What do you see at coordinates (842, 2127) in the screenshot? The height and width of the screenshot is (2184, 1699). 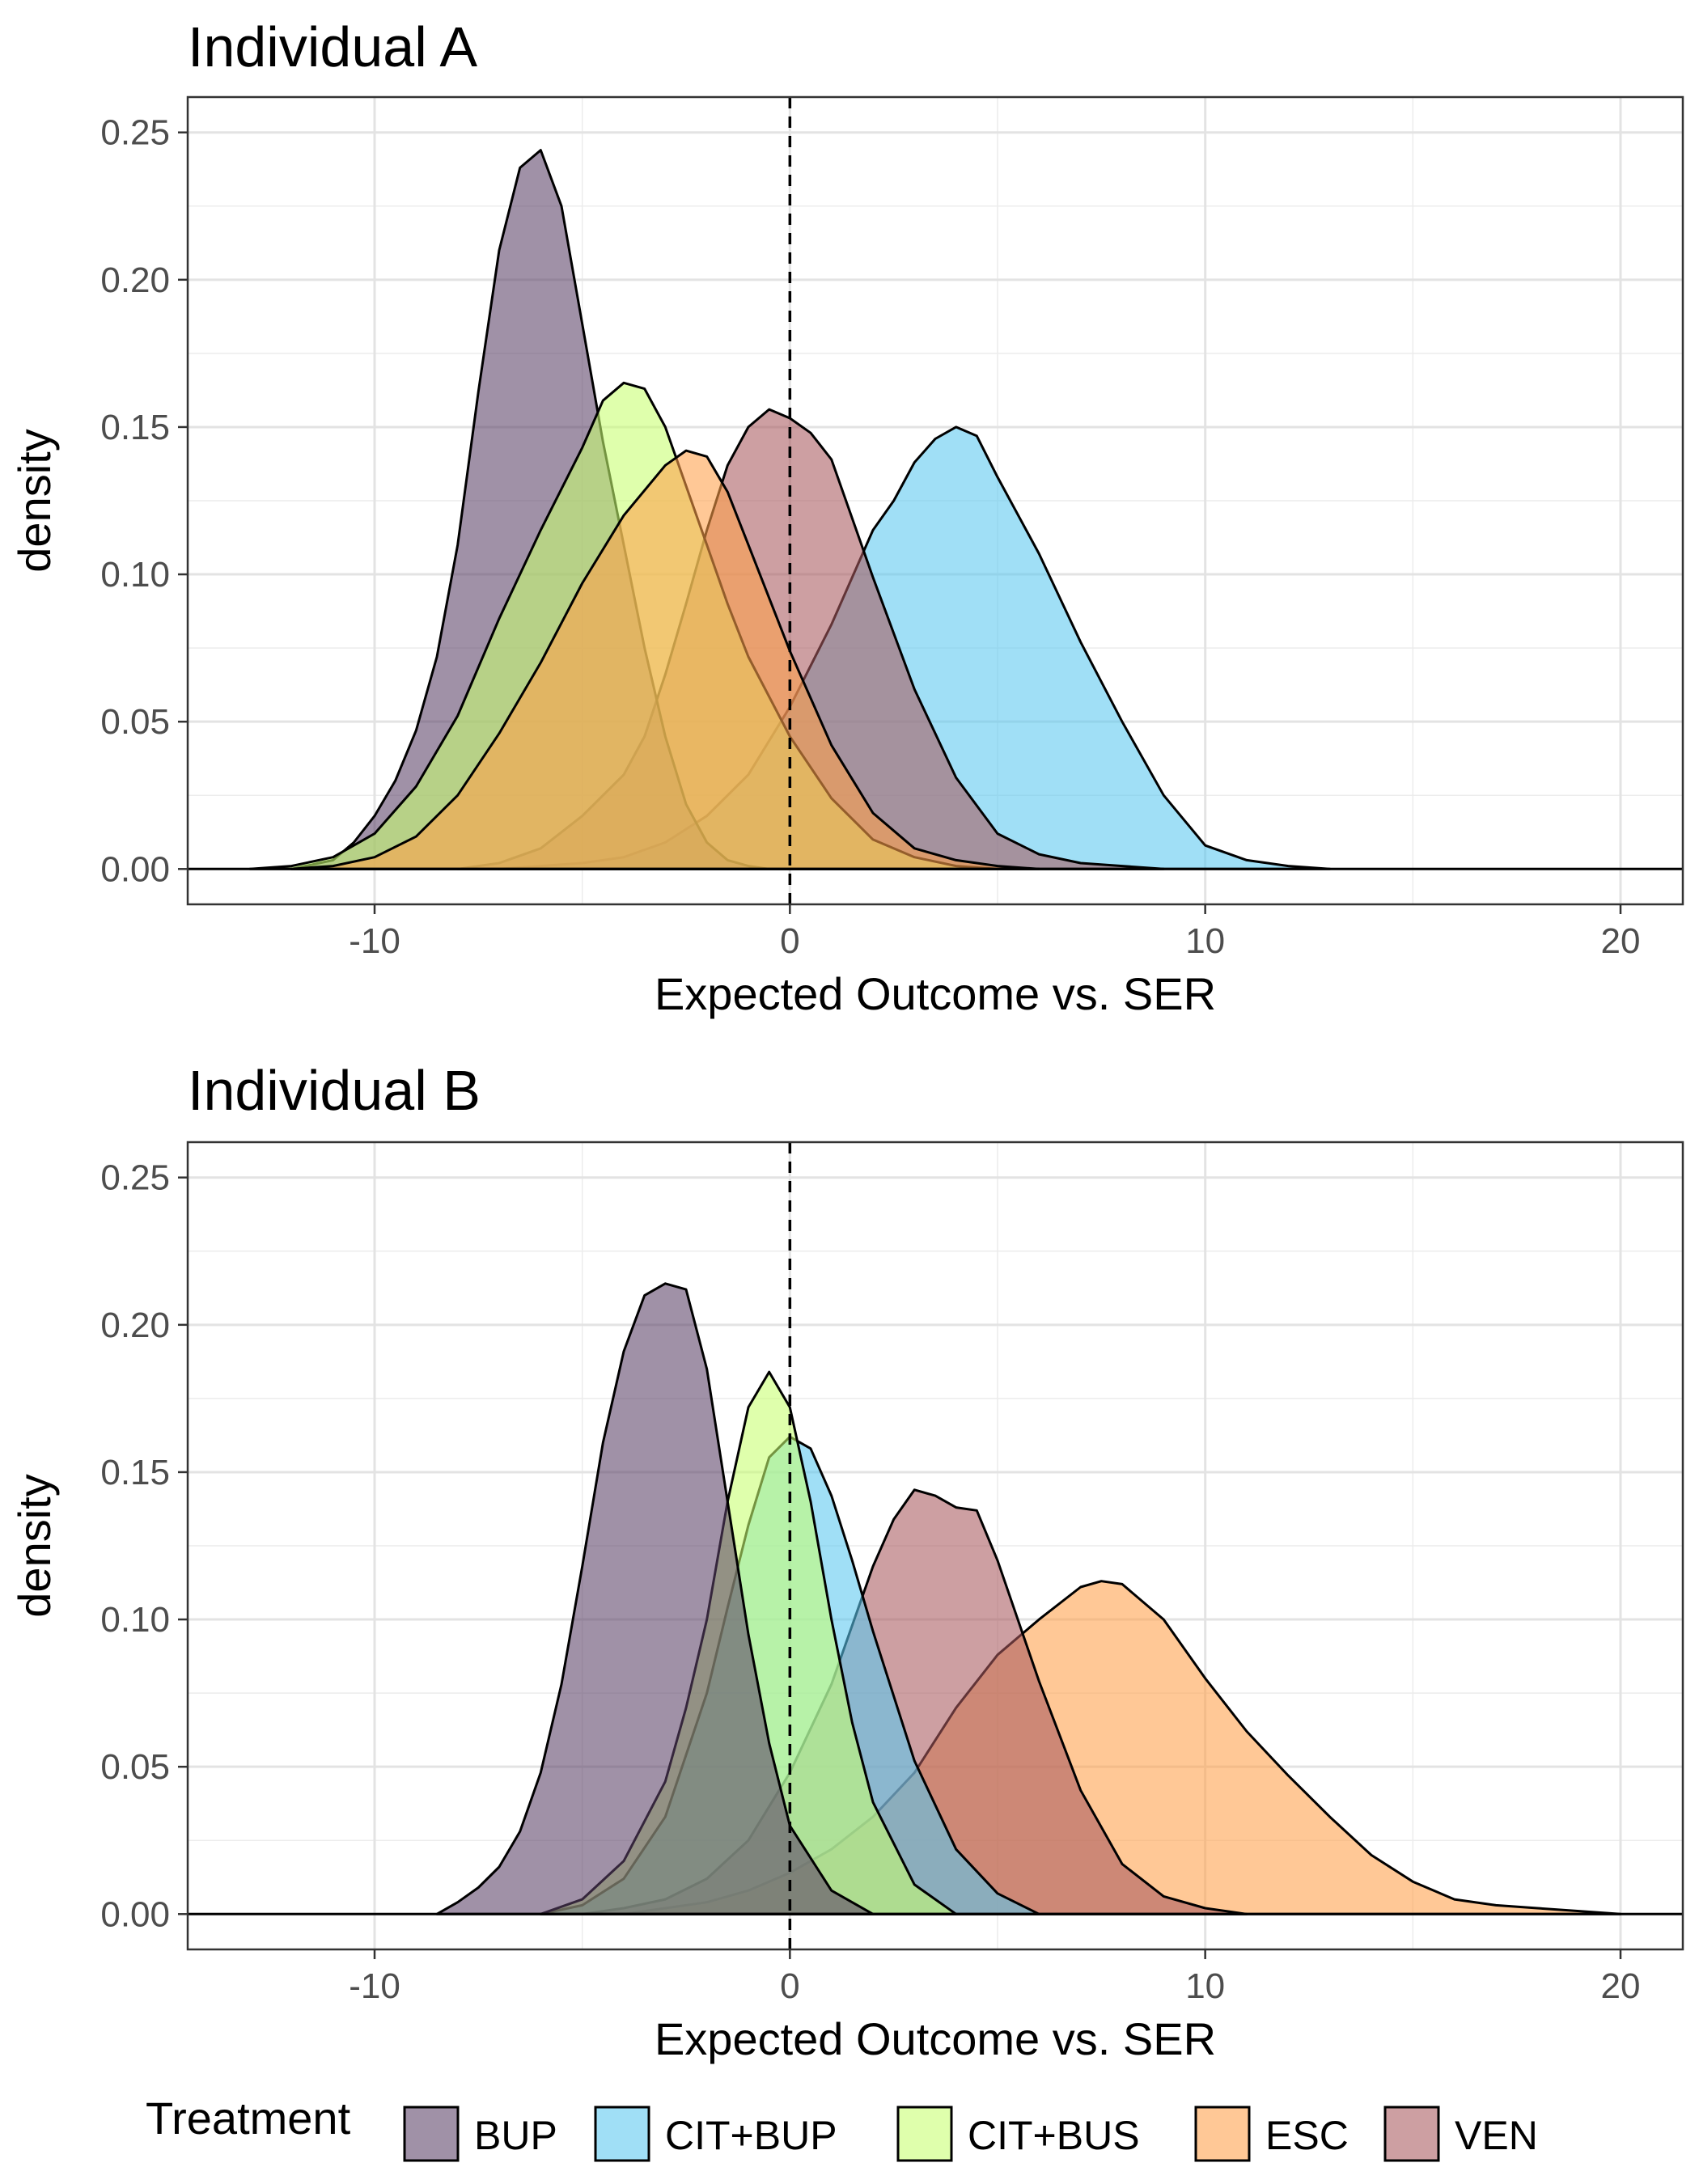 I see `legend: Treatment BUP CIT+BUP CIT+BUS ESC VEN` at bounding box center [842, 2127].